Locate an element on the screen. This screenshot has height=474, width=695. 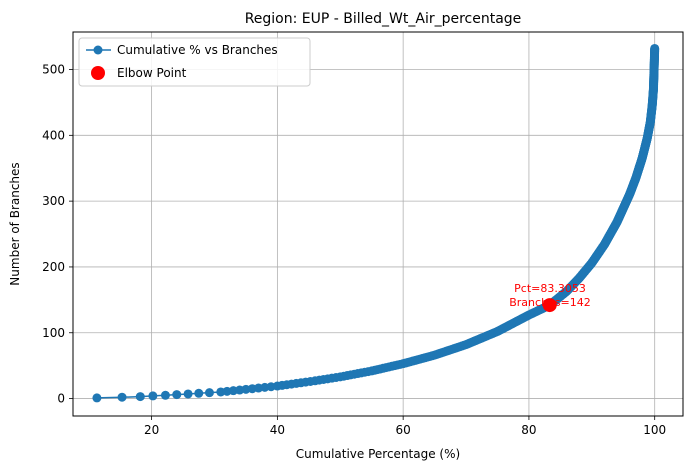
legend-box is located at coordinates (194, 62).